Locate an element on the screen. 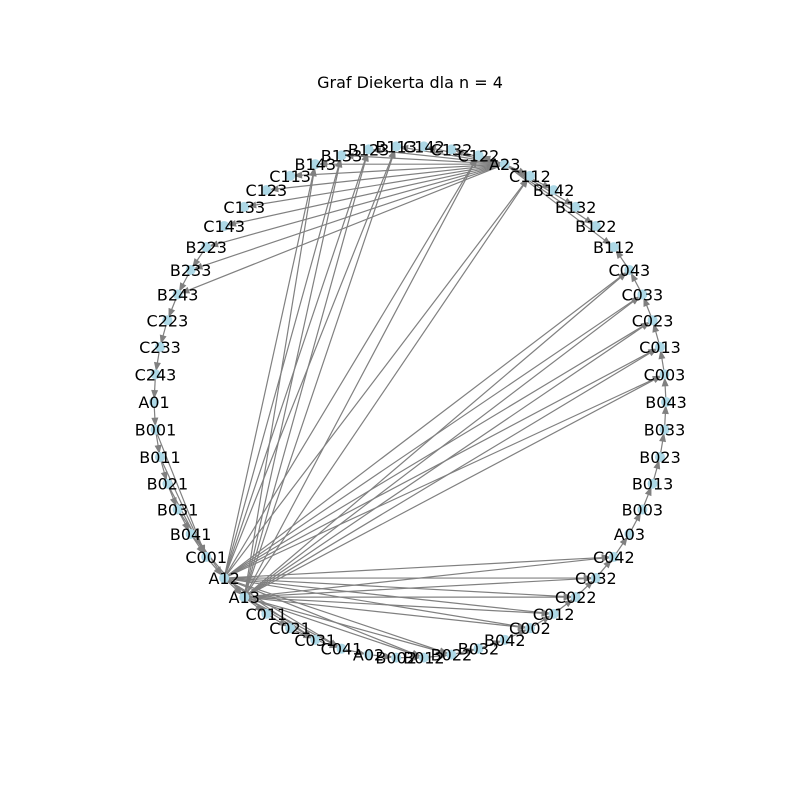 Image resolution: width=800 pixels, height=800 pixels. edge-A23-B233 is located at coordinates (347, 217).